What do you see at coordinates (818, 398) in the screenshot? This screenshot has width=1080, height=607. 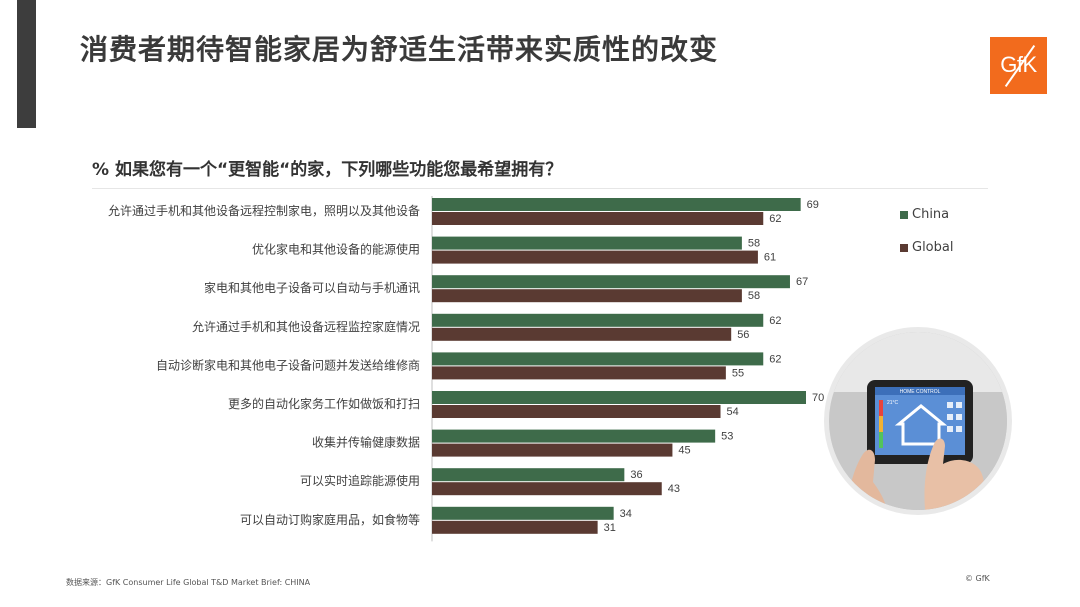 I see `data-label-china: 70` at bounding box center [818, 398].